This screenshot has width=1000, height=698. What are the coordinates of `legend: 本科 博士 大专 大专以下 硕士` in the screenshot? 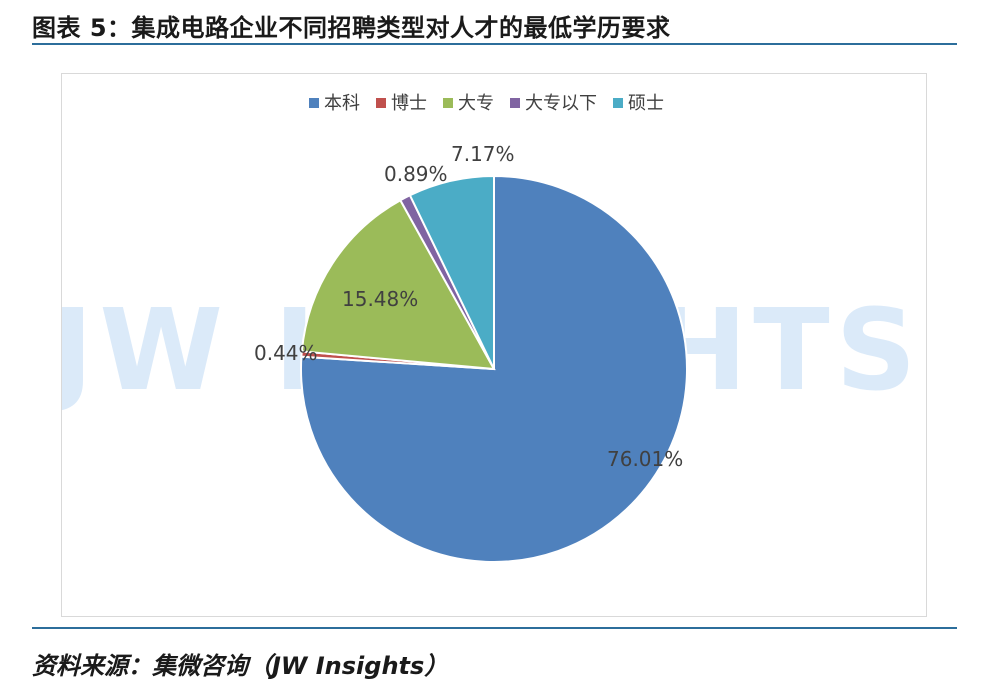 It's located at (486, 103).